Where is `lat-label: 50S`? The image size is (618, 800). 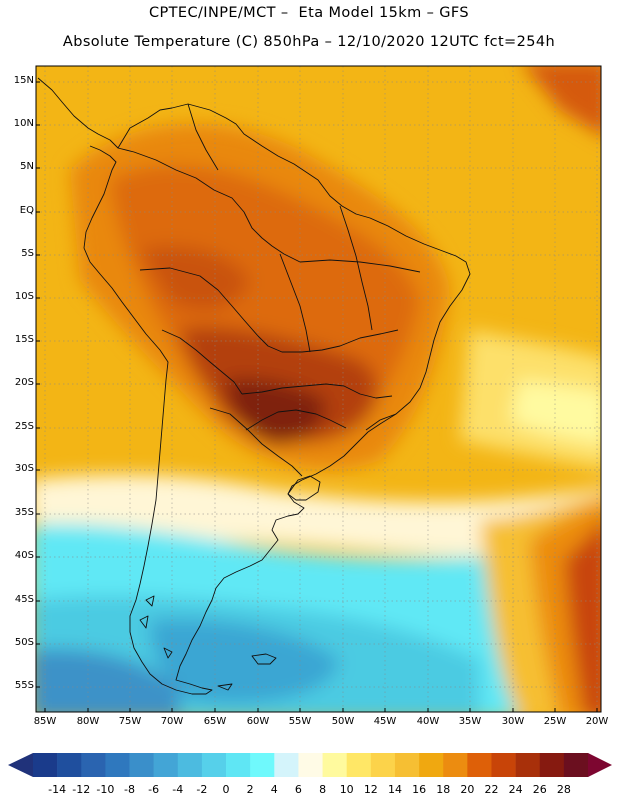 lat-label: 50S is located at coordinates (24, 642).